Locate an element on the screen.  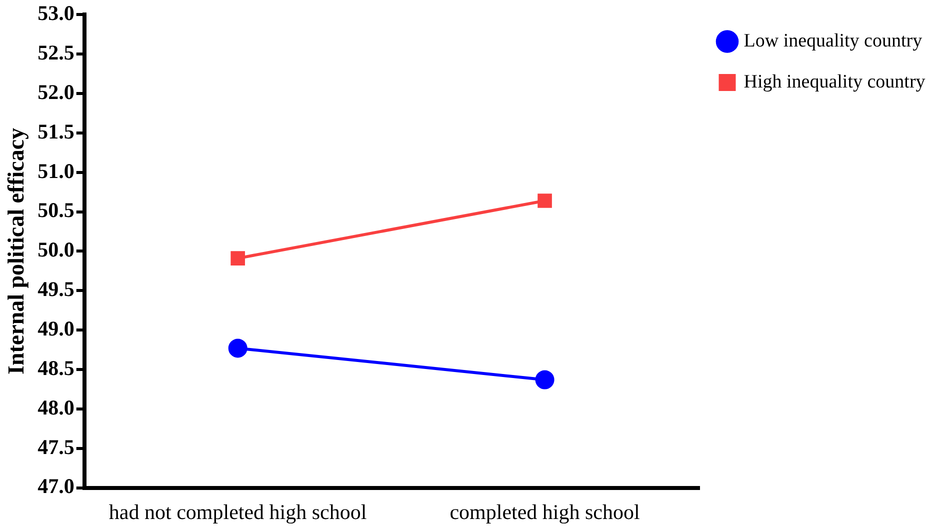
legend-label: Low inequality country is located at coordinates (833, 41).